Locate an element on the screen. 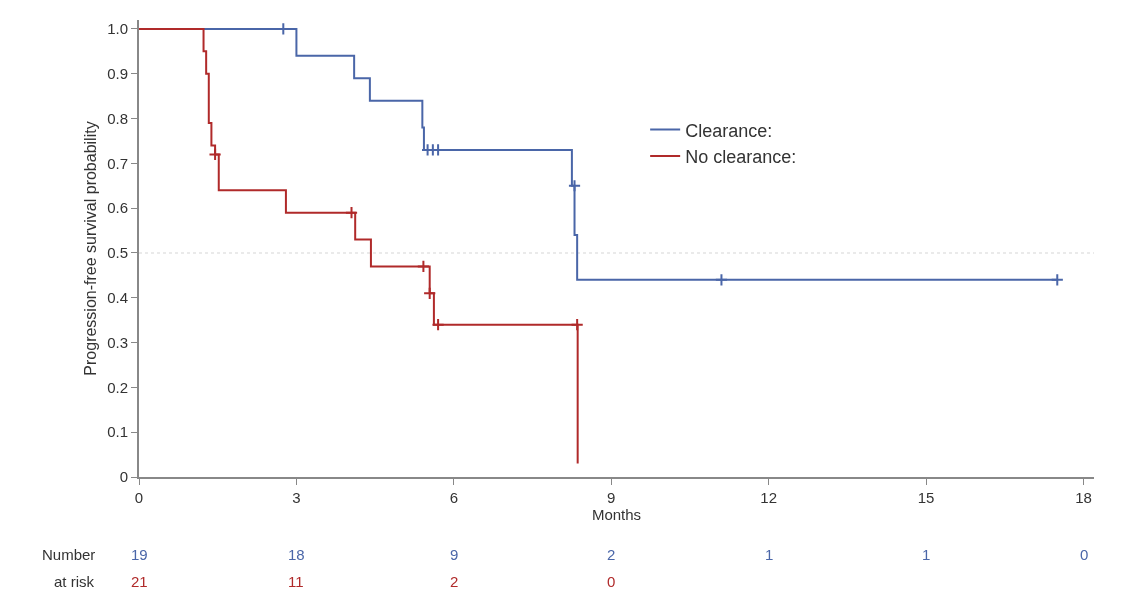  legend-label: Clearance: is located at coordinates (729, 130).